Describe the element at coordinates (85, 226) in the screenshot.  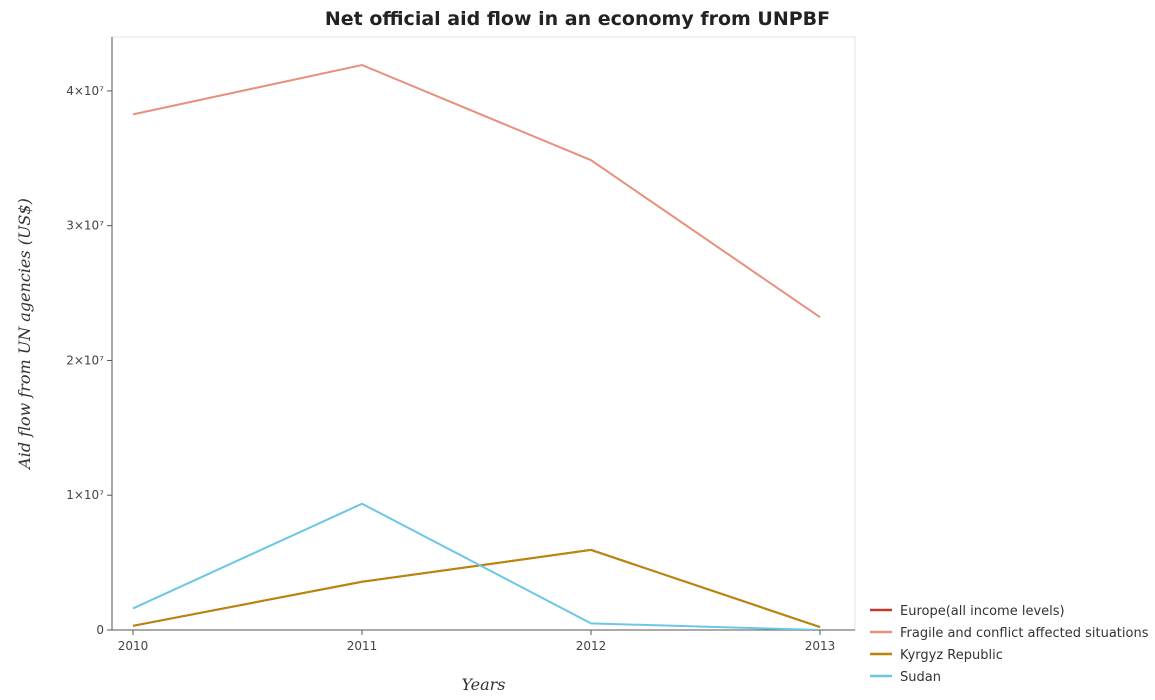
I see `y-tick-label: 3×10⁷` at that location.